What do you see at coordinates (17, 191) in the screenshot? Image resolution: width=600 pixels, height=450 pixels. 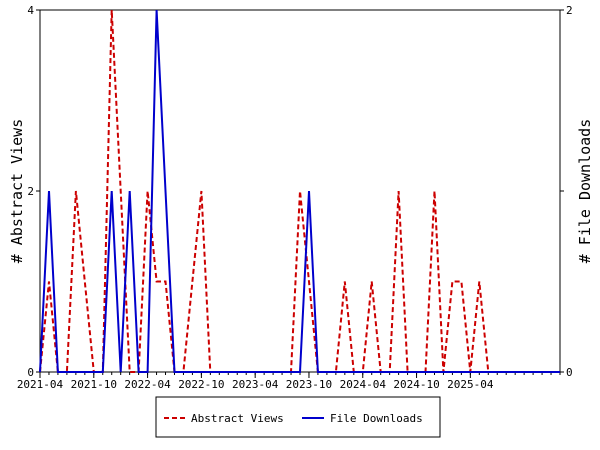 I see `left-axis-title: # Abstract Views` at bounding box center [17, 191].